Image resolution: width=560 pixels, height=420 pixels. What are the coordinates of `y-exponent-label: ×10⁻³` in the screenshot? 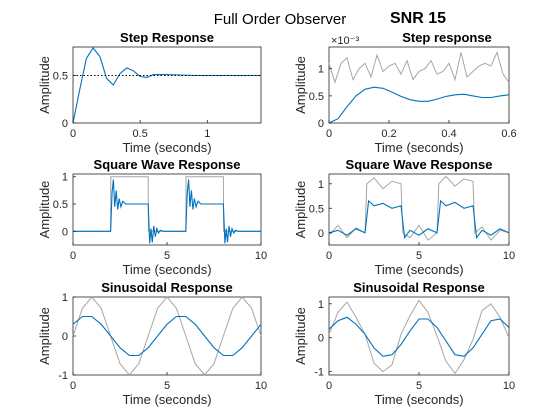 It's located at (345, 41).